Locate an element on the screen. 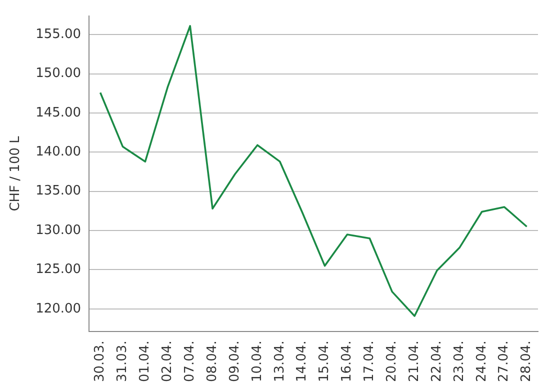 This screenshot has width=548, height=387. x-tick-label: 20.04. is located at coordinates (392, 361).